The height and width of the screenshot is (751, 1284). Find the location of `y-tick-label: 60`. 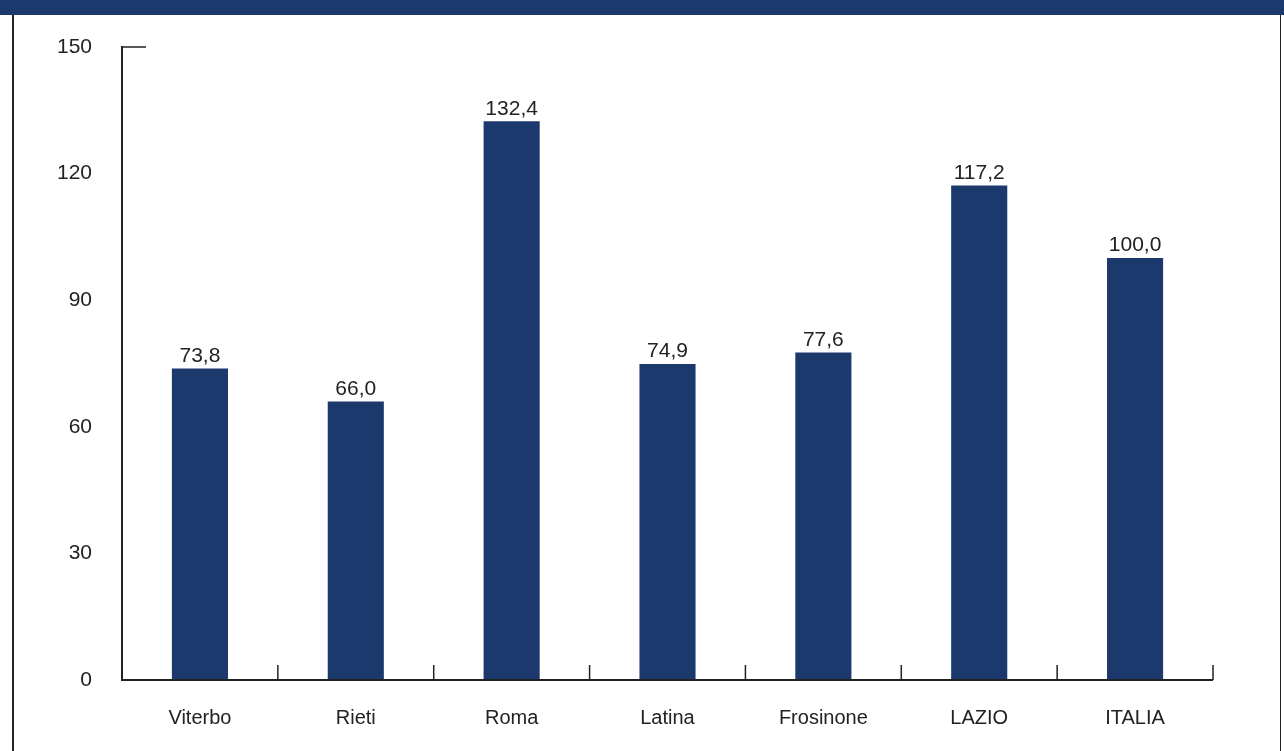

y-tick-label: 60 is located at coordinates (80, 425).